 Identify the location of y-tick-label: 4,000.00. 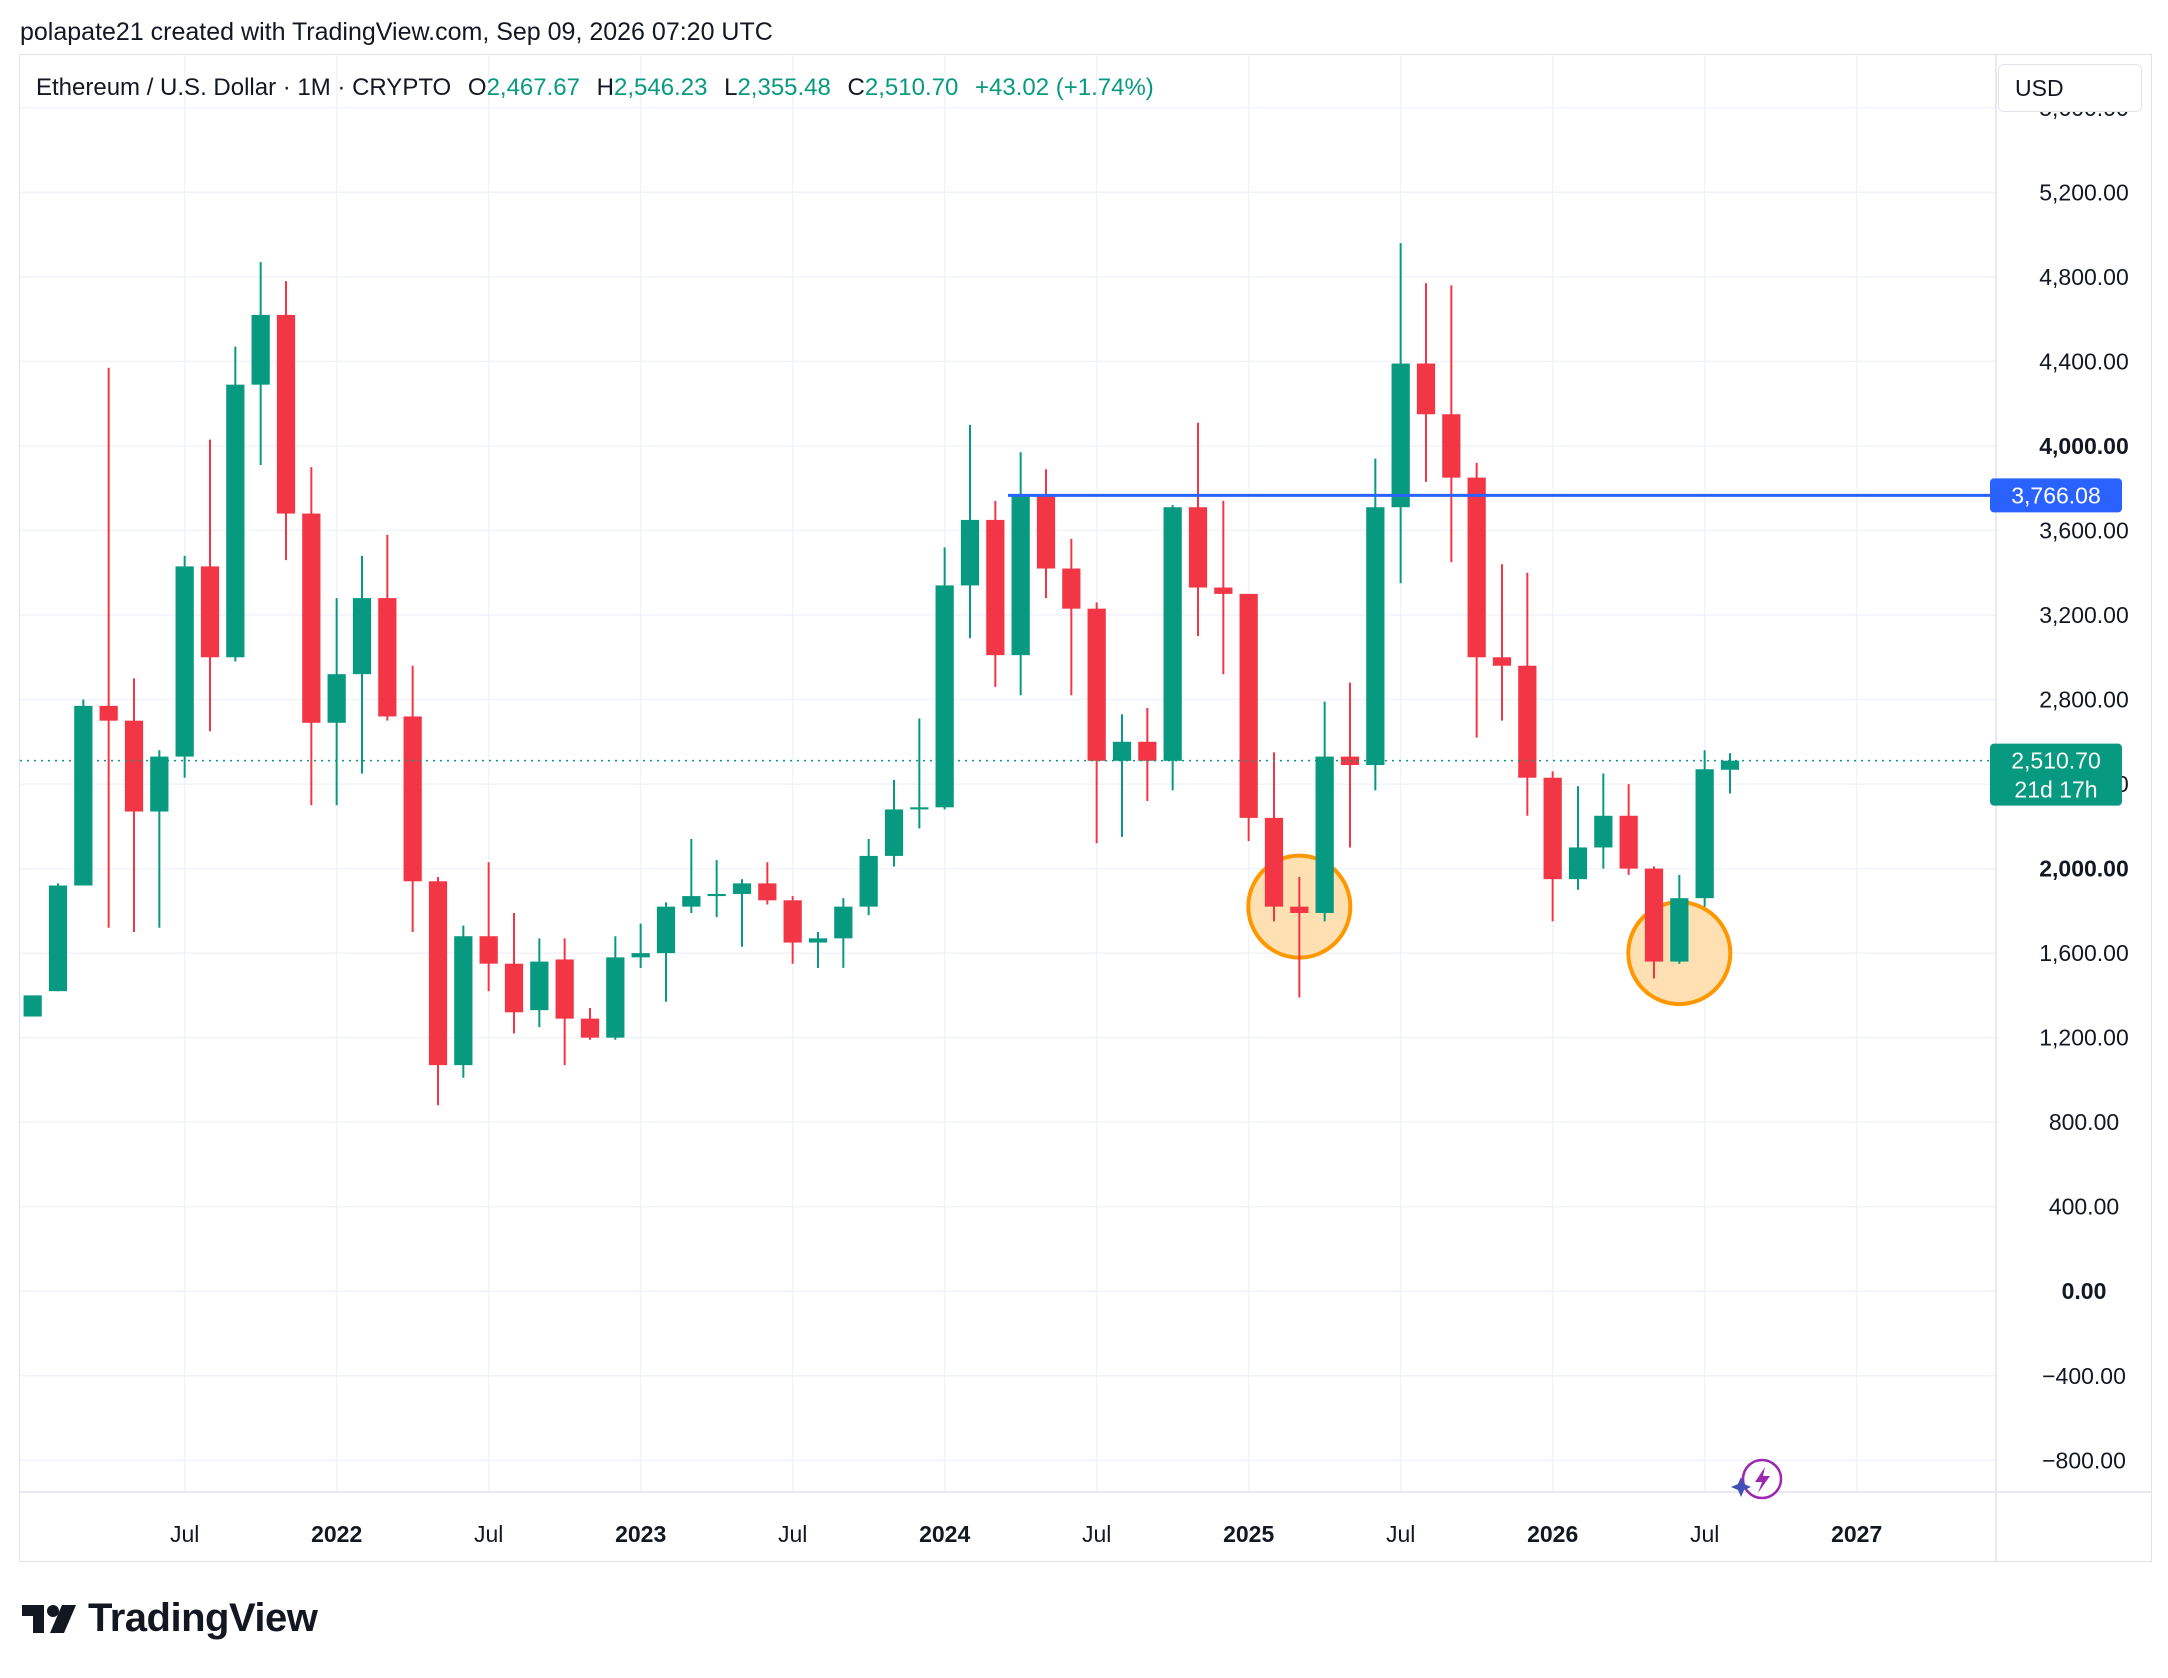
(2084, 446).